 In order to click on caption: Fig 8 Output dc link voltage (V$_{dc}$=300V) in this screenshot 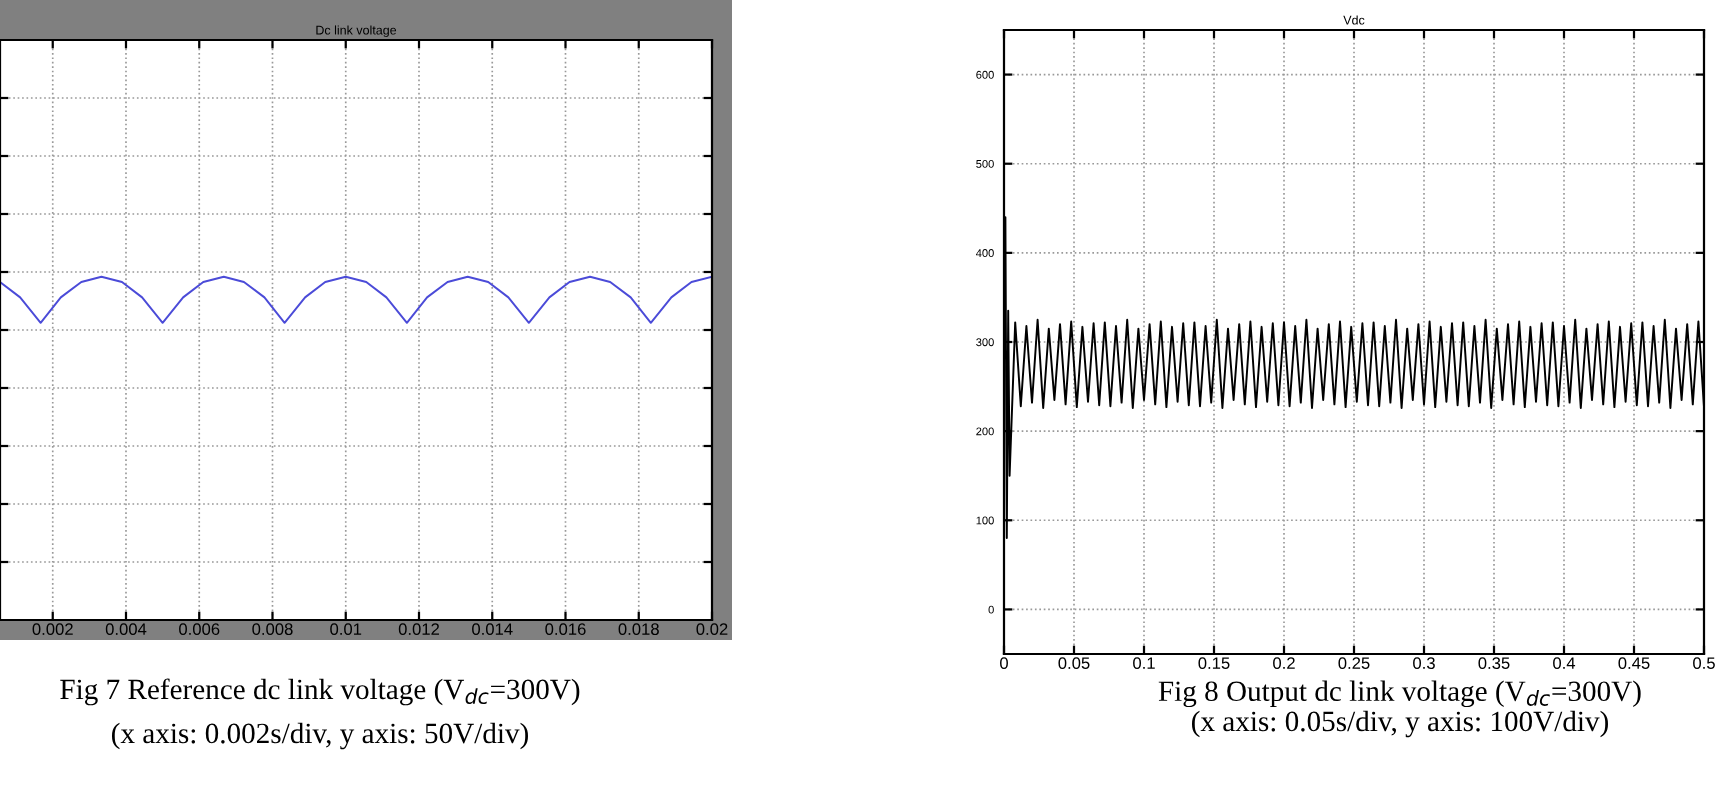, I will do `click(1399, 694)`.